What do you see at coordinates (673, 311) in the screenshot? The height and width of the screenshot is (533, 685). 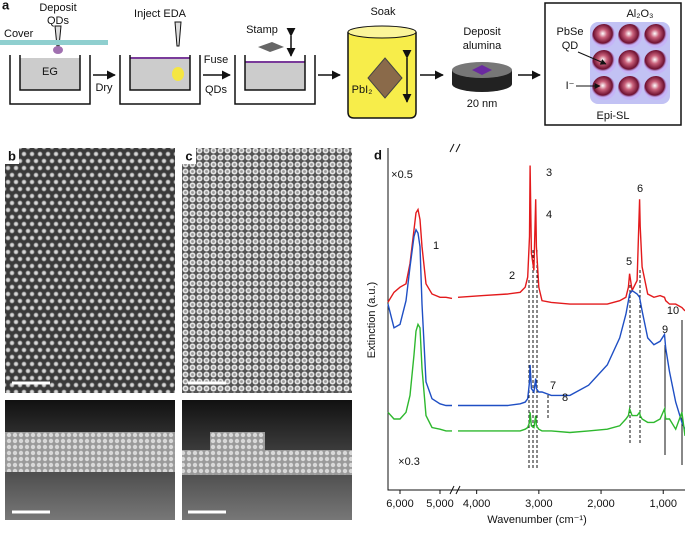 I see `annotation: 10` at bounding box center [673, 311].